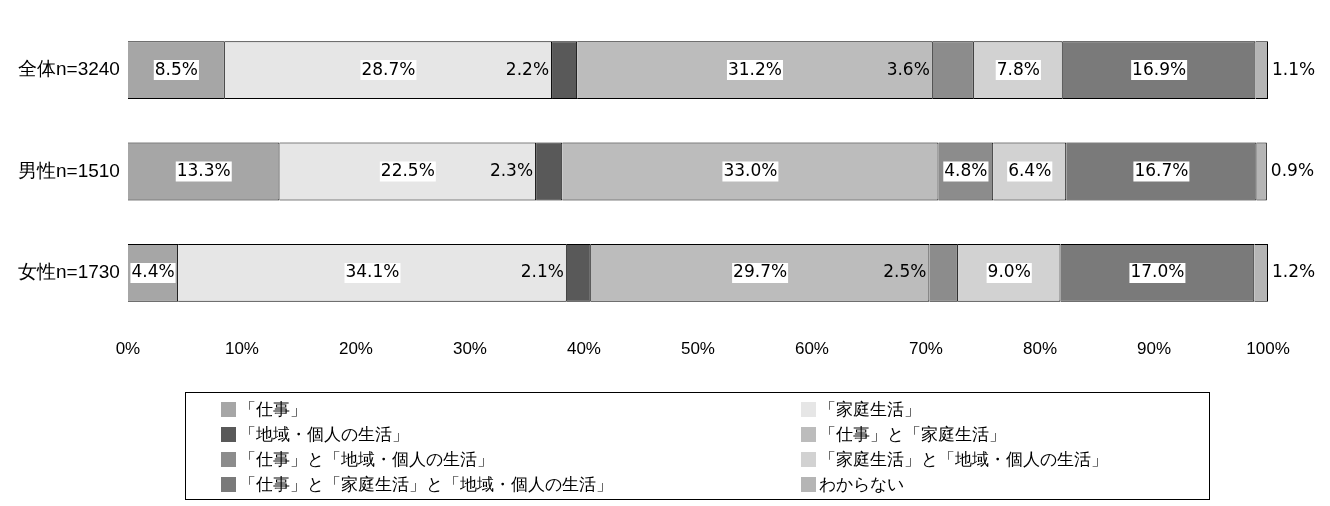 The image size is (1330, 506). Describe the element at coordinates (905, 271) in the screenshot. I see `data-label: 2.5%` at that location.